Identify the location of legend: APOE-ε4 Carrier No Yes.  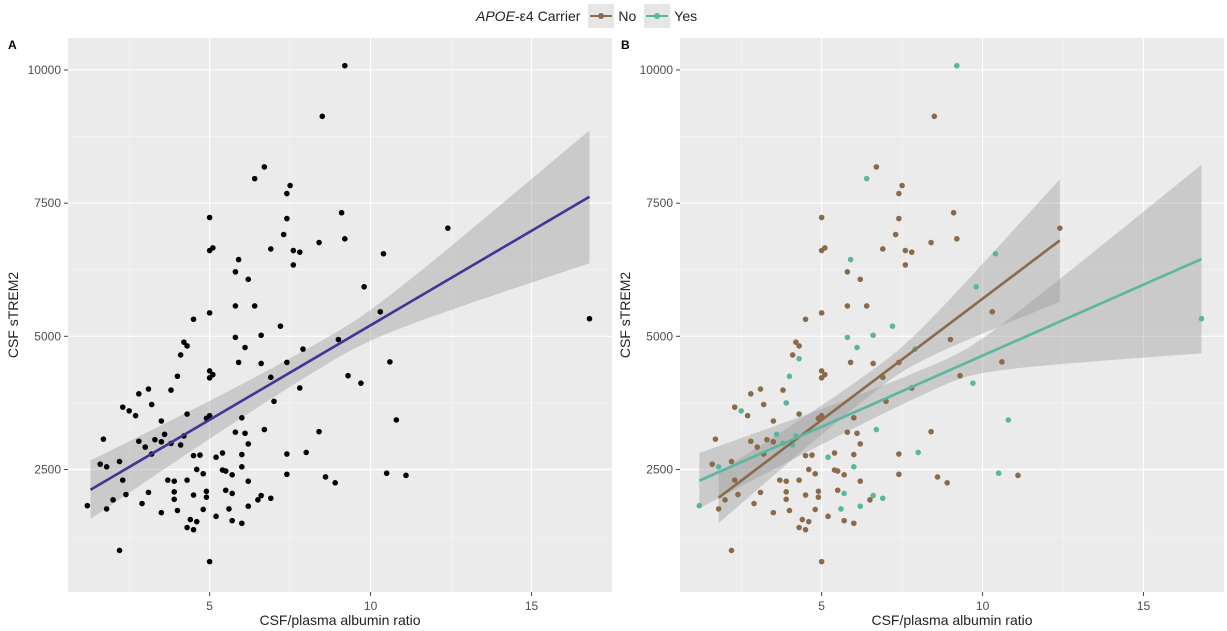
(586, 16).